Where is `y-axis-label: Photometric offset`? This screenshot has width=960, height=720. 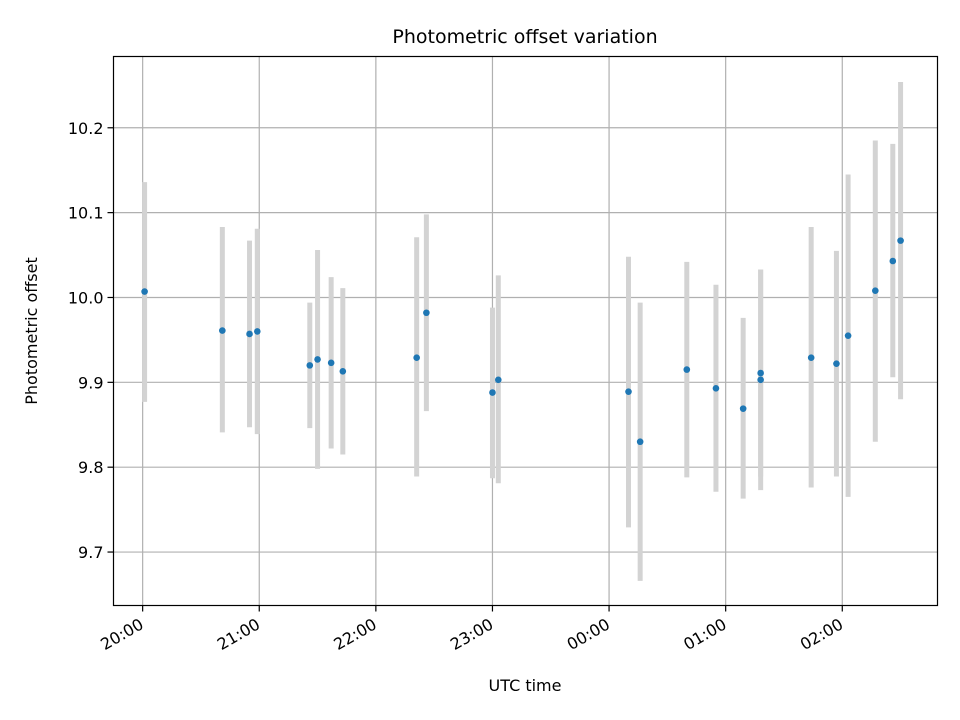 y-axis-label: Photometric offset is located at coordinates (31, 331).